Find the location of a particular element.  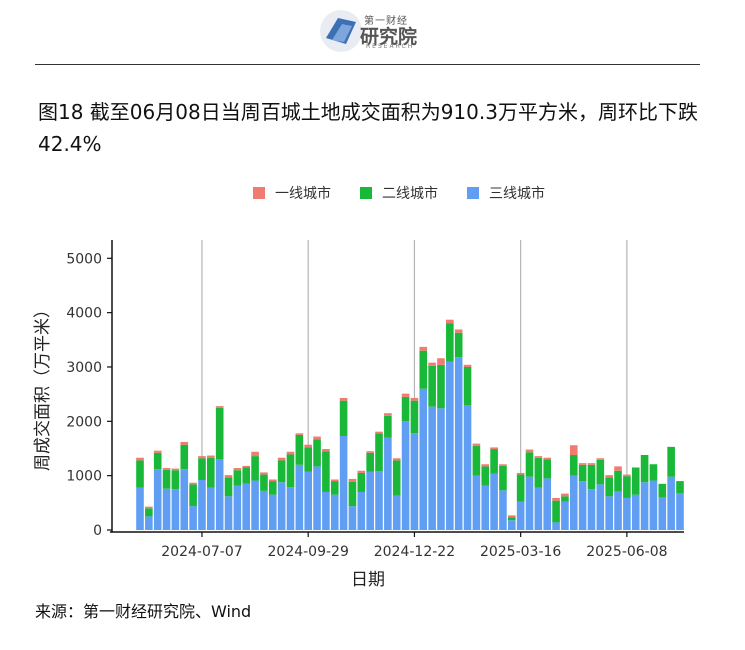

logo-text-line3: RESEARCH is located at coordinates (390, 46).